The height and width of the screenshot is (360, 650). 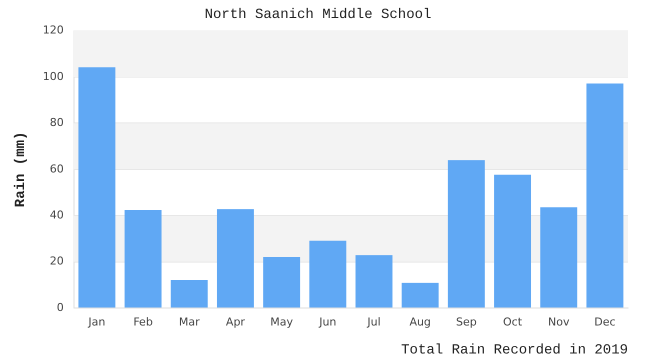 I want to click on x-tick-label: Apr, so click(x=236, y=321).